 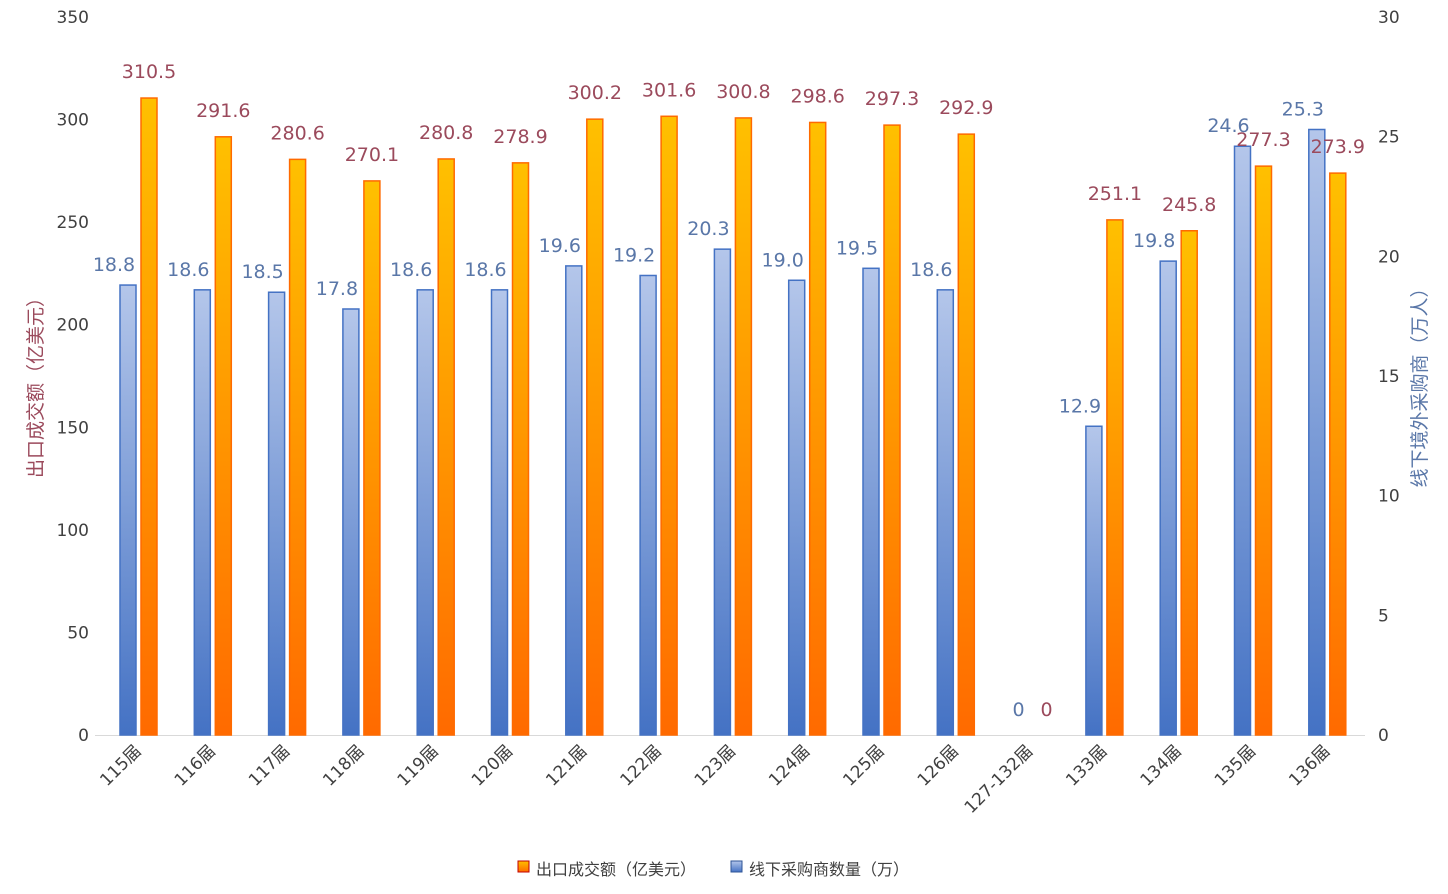 What do you see at coordinates (1263, 140) in the screenshot?
I see `data-label-exports: 277.3` at bounding box center [1263, 140].